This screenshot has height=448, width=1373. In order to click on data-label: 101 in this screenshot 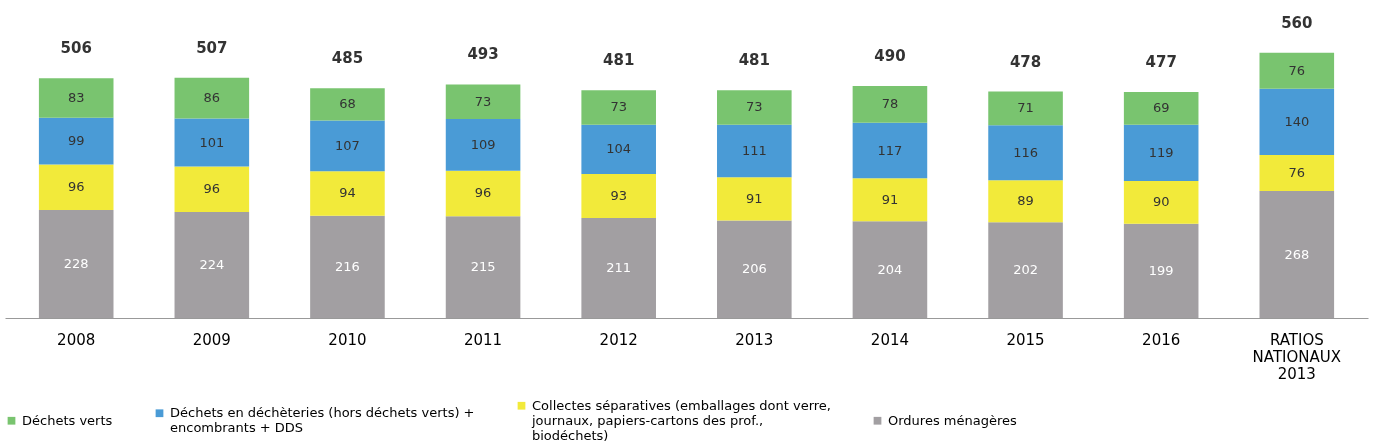, I will do `click(212, 142)`.